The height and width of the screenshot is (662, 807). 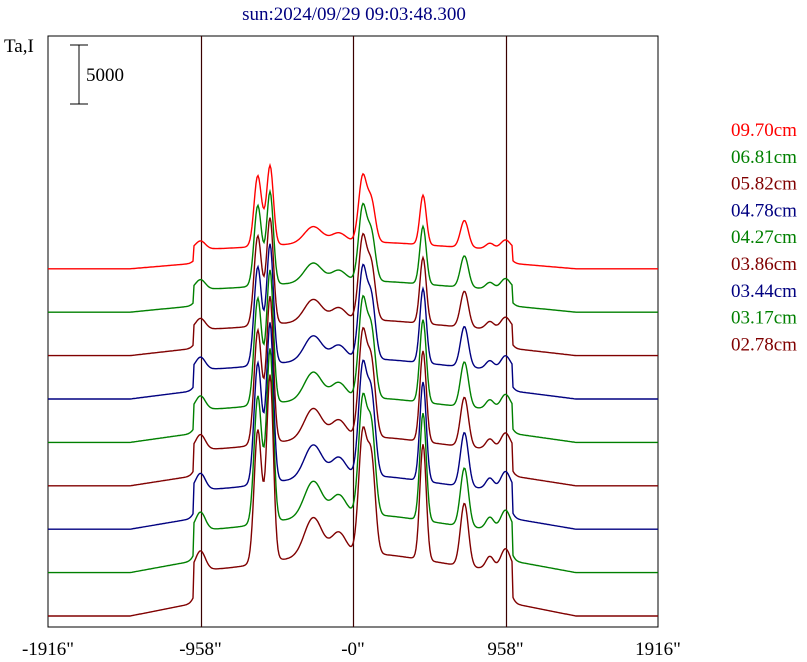 I want to click on x-tick-label-2: -0", so click(x=353, y=649).